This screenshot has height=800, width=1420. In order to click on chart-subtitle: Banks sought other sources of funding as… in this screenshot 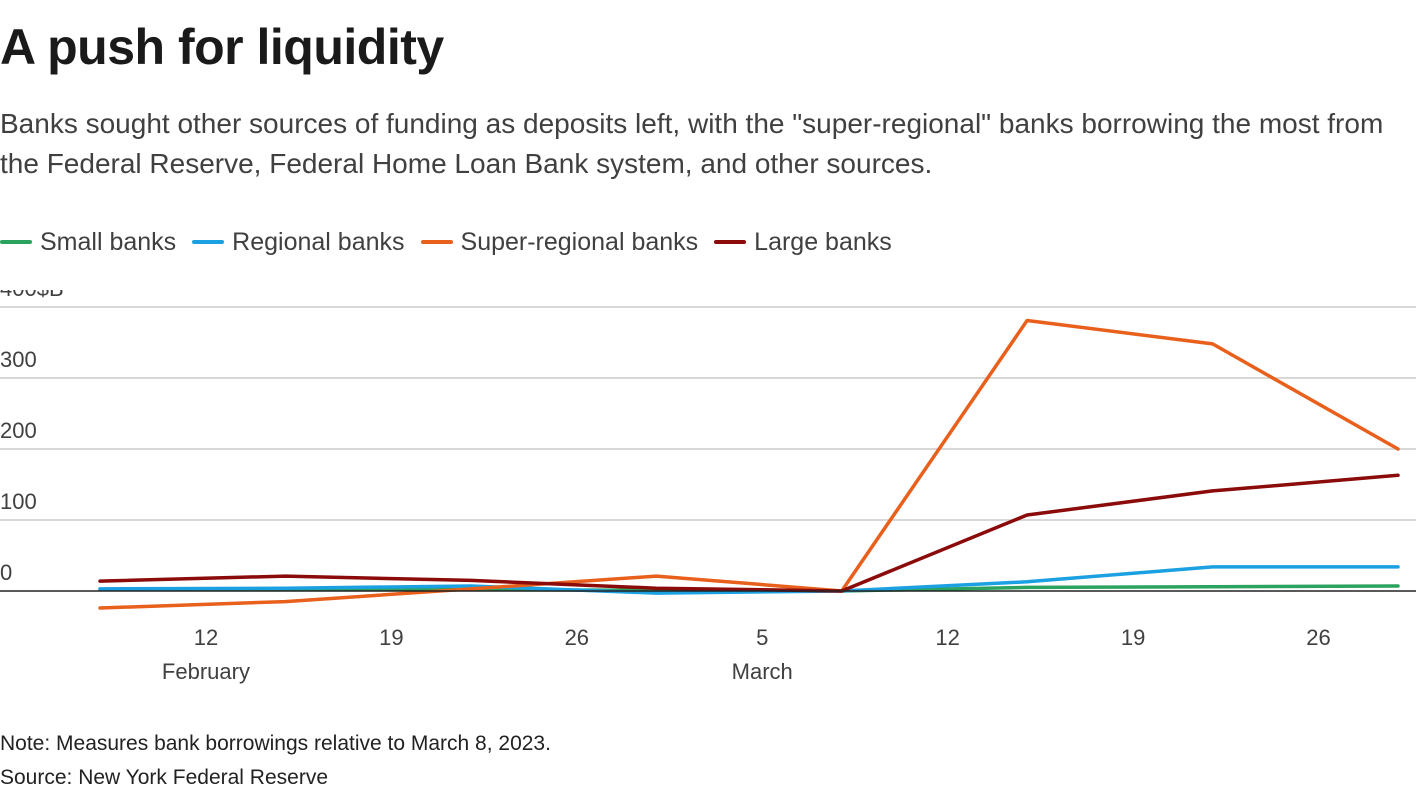, I will do `click(692, 143)`.